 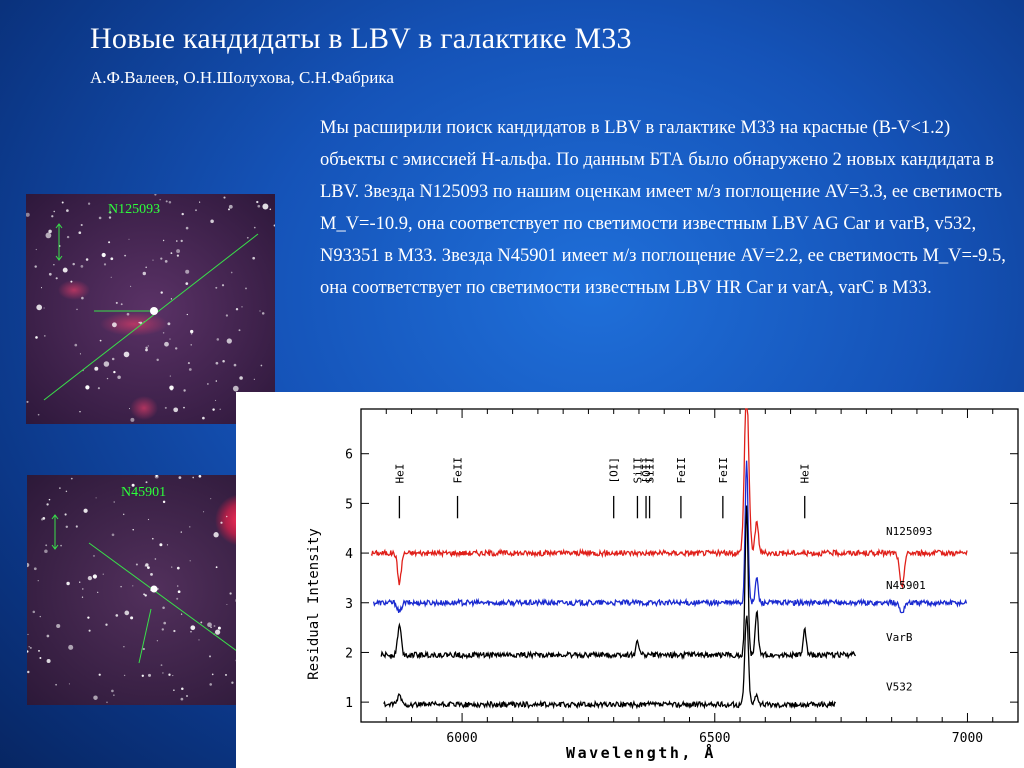 I want to click on series-label: V532, so click(x=899, y=687).